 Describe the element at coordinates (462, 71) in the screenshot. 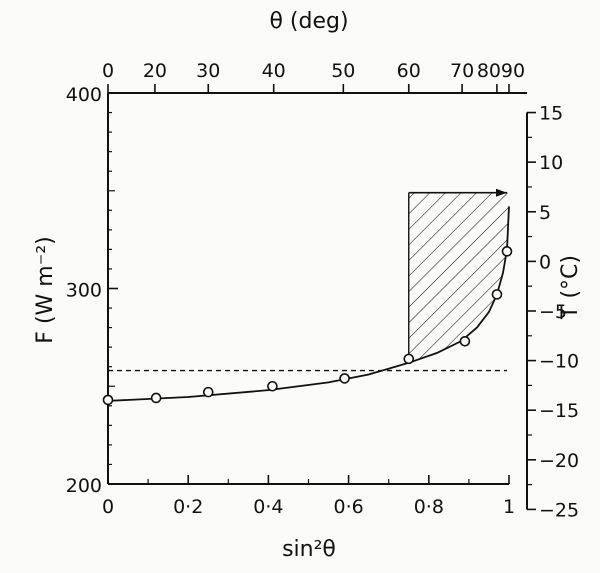

I see `top-tick-label: 70` at that location.